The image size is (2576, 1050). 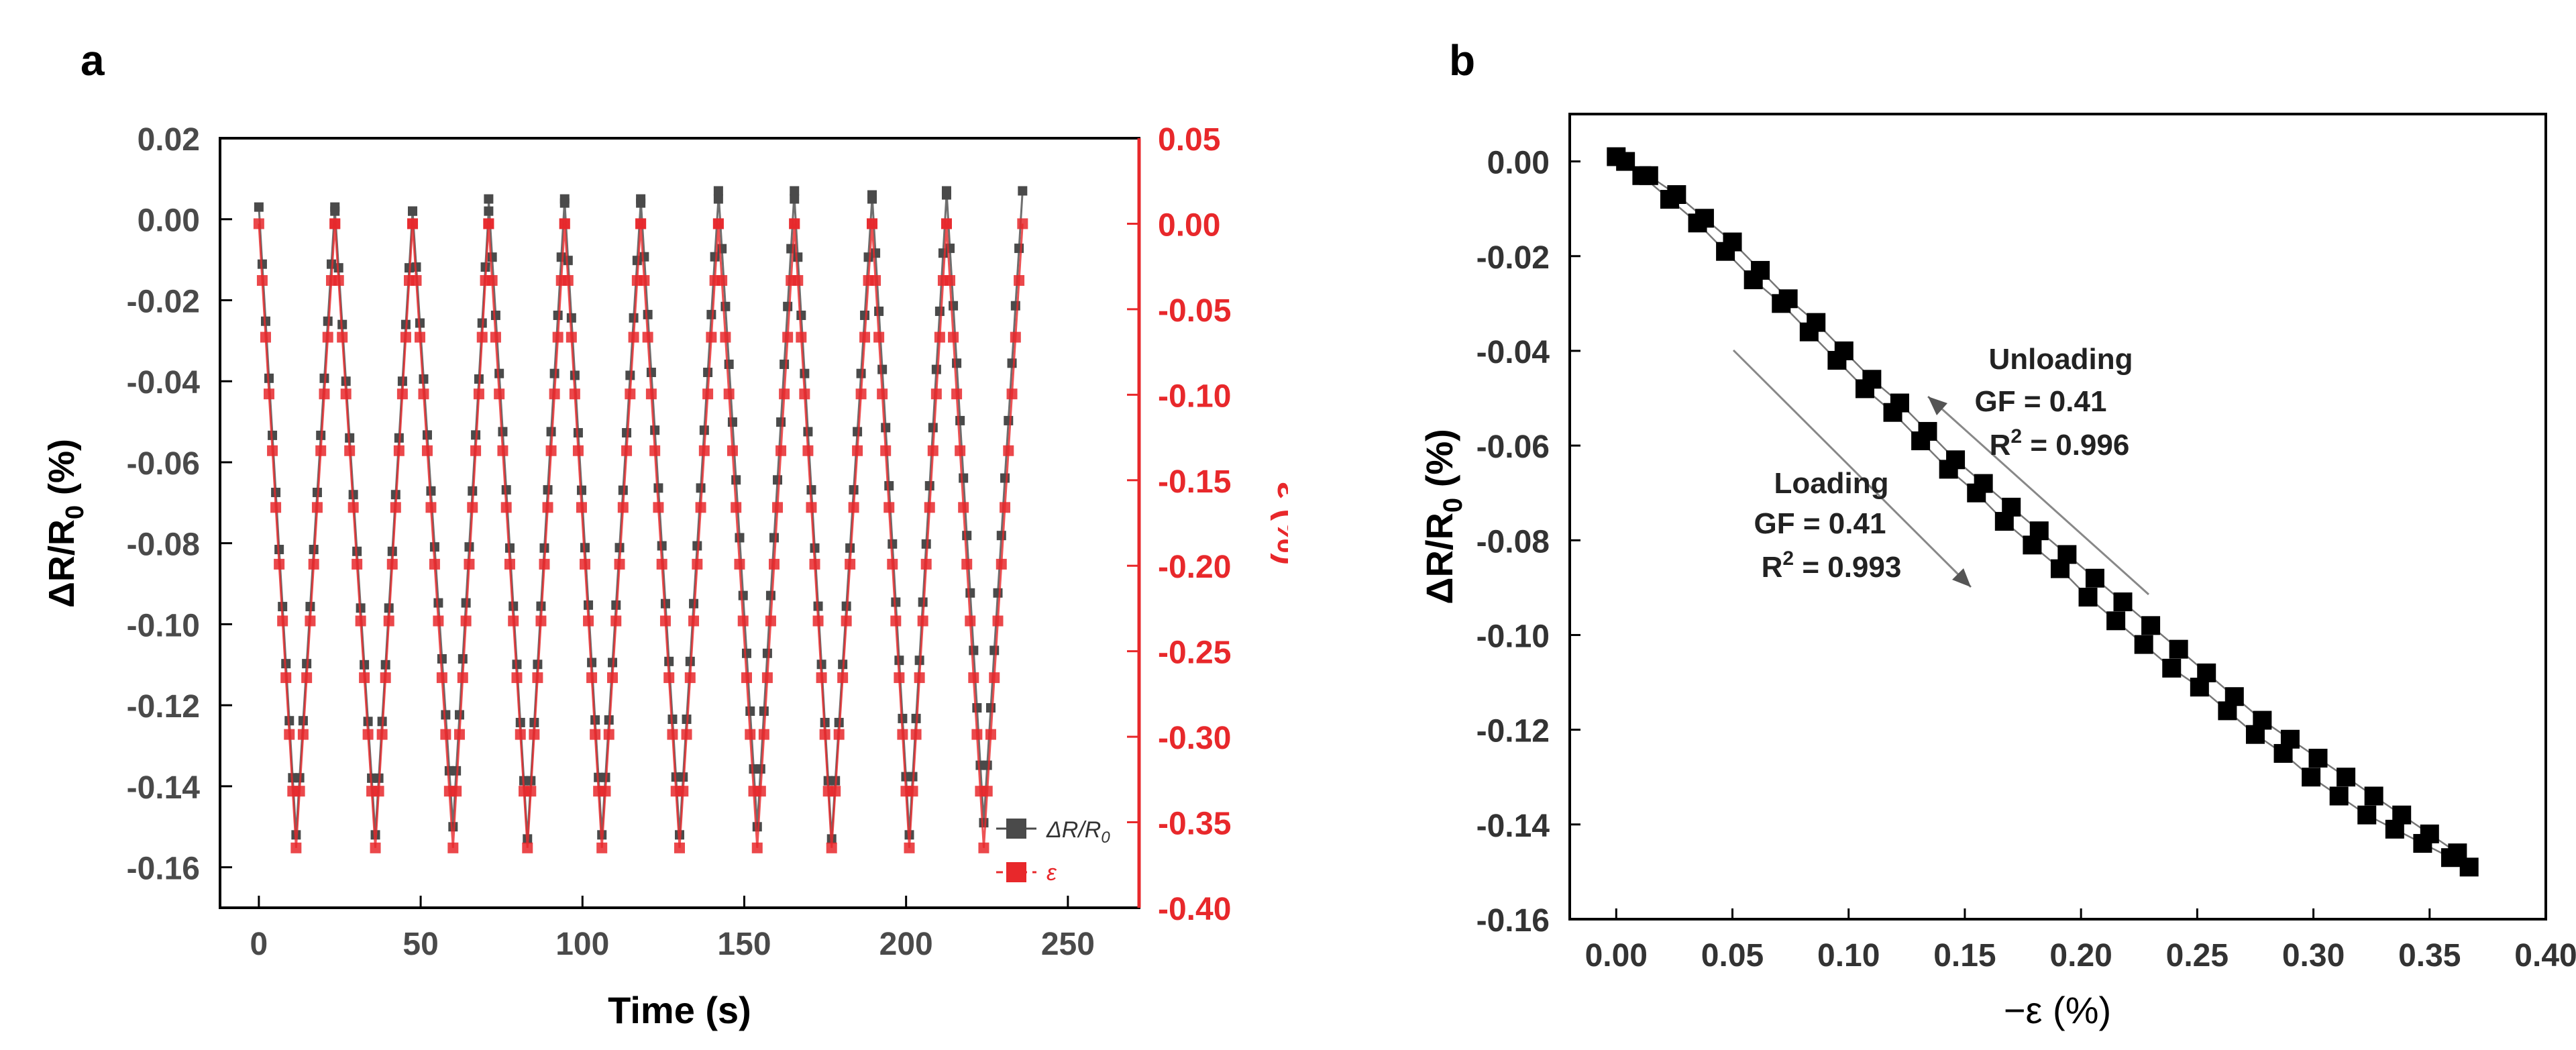 I want to click on panel-a-y-axis-title: ΔR/R0 (%), so click(x=65, y=523).